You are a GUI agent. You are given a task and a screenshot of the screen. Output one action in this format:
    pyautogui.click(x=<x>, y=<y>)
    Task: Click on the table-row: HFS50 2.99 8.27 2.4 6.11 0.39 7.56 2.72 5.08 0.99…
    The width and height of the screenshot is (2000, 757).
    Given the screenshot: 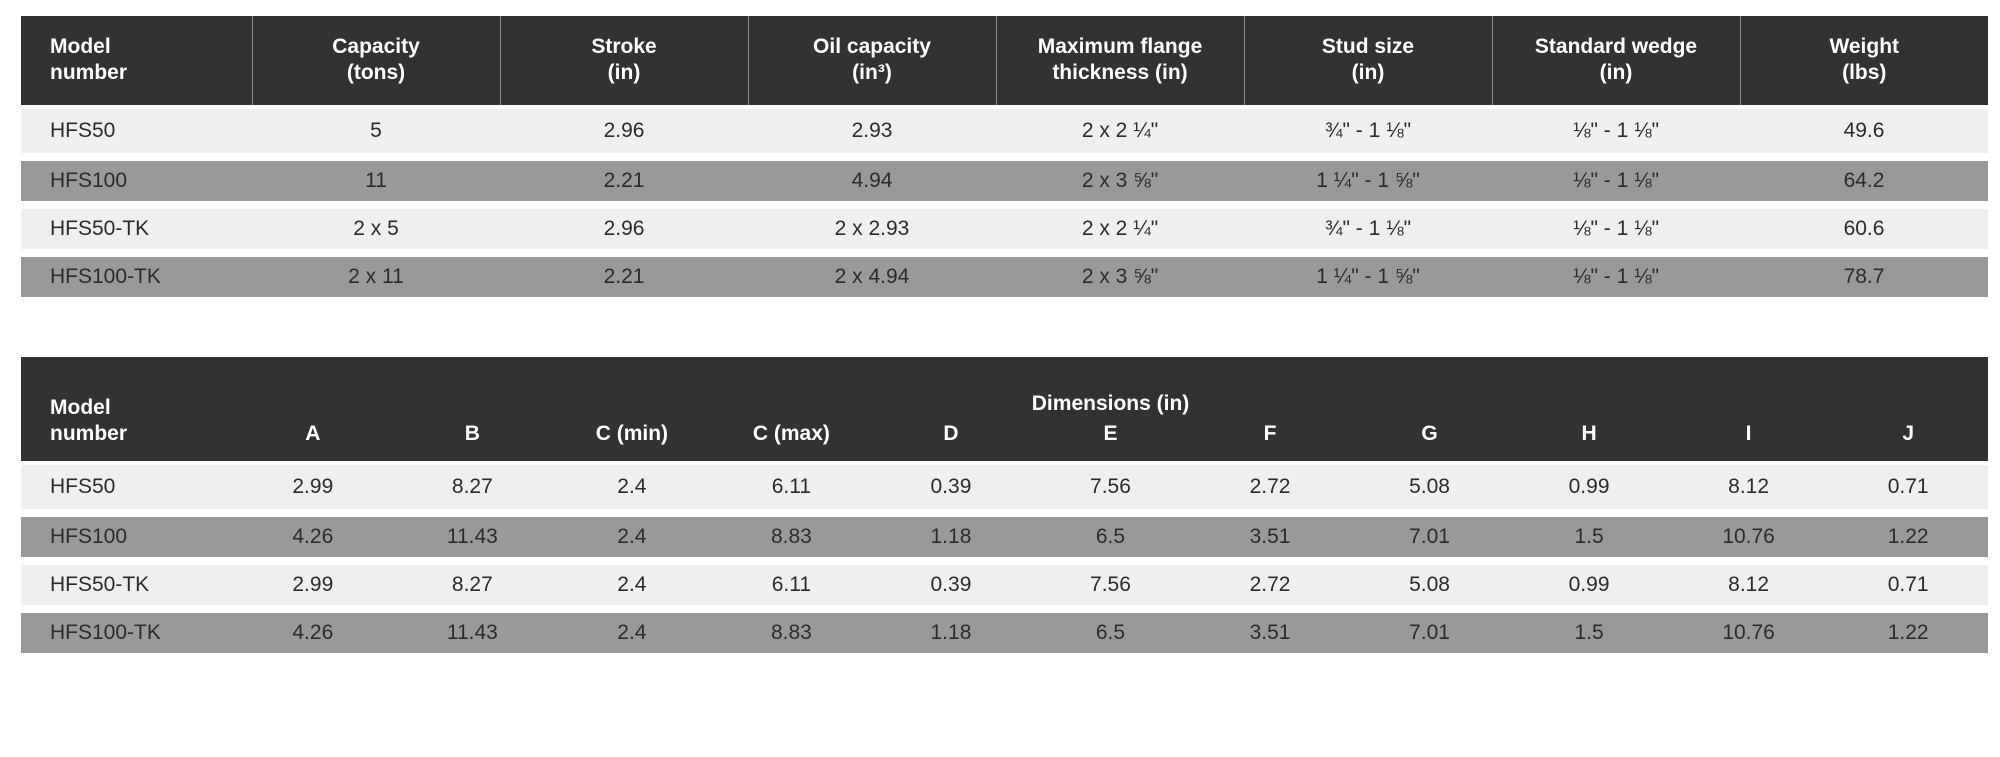 What is the action you would take?
    pyautogui.click(x=1004, y=487)
    